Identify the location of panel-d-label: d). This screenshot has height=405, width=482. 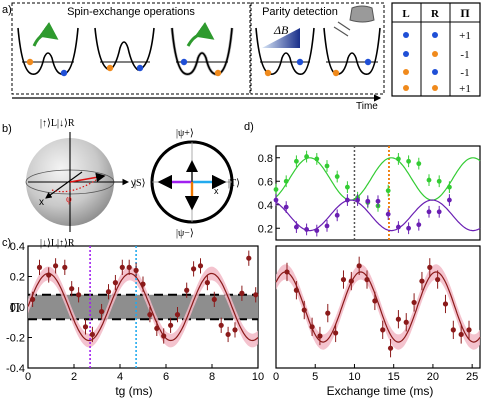
(249, 127).